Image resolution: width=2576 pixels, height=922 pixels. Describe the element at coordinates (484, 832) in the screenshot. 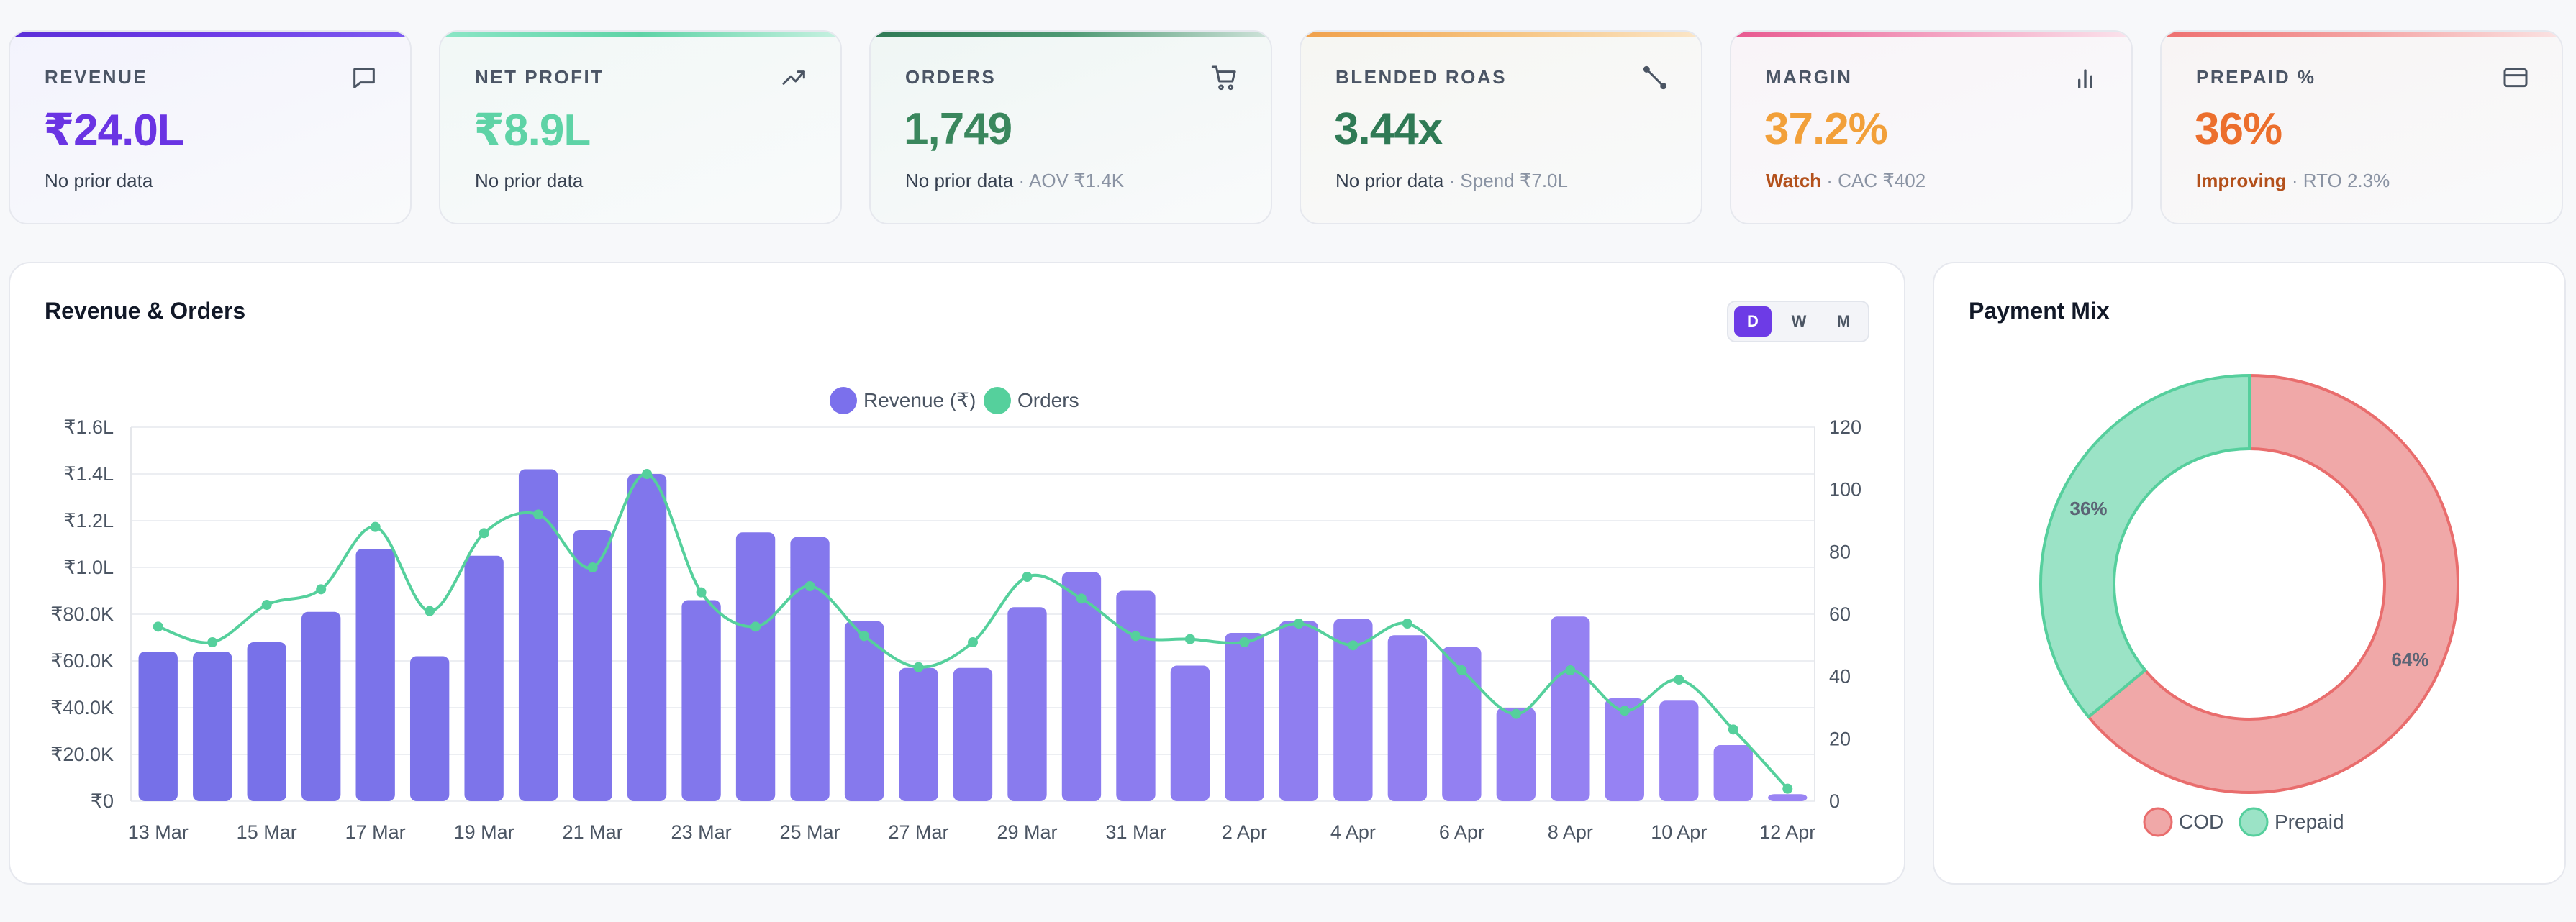

I see `x-tick-label: 19 Mar` at that location.